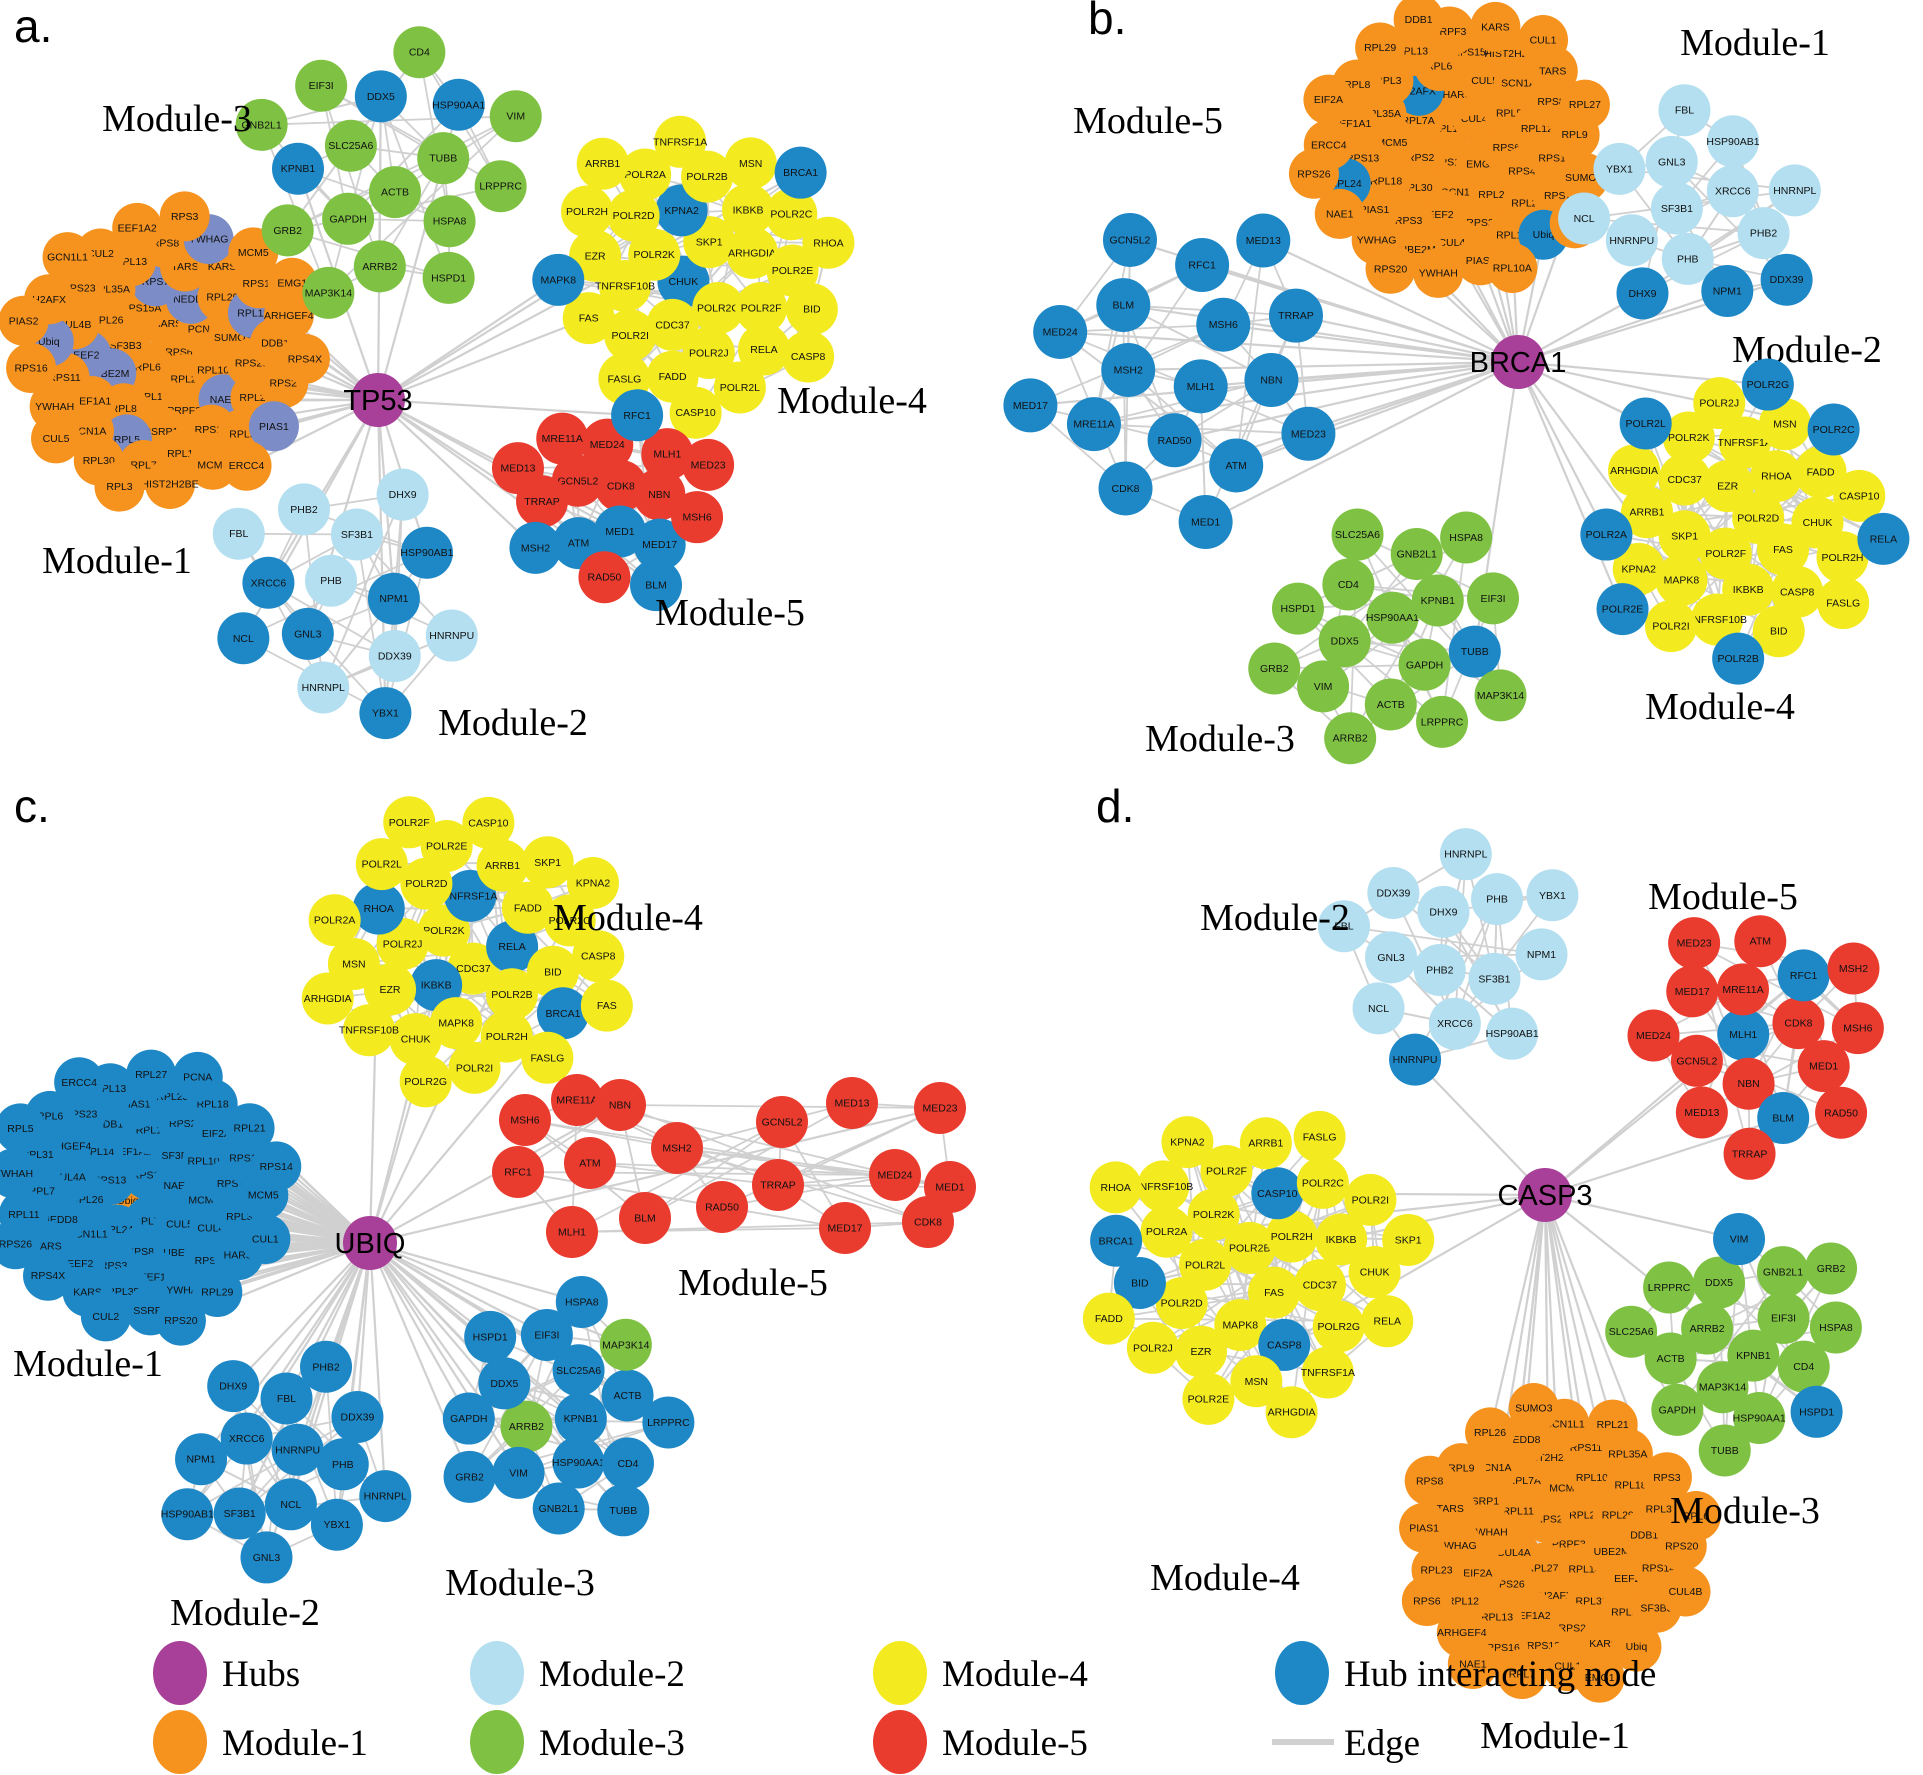  What do you see at coordinates (323, 687) in the screenshot?
I see `node-HNRNPL` at bounding box center [323, 687].